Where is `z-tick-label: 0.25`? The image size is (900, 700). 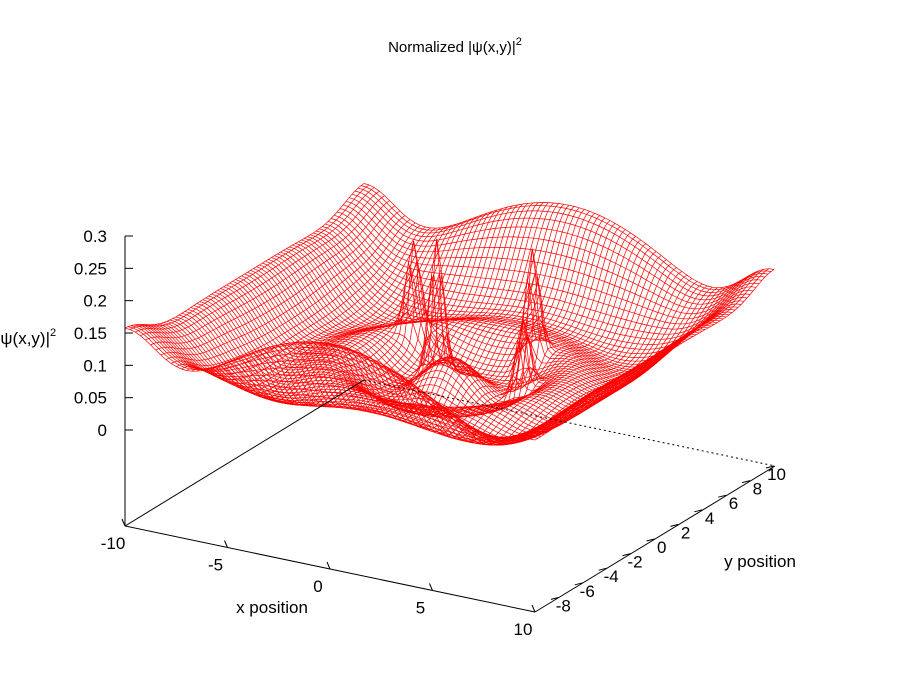 z-tick-label: 0.25 is located at coordinates (90, 268).